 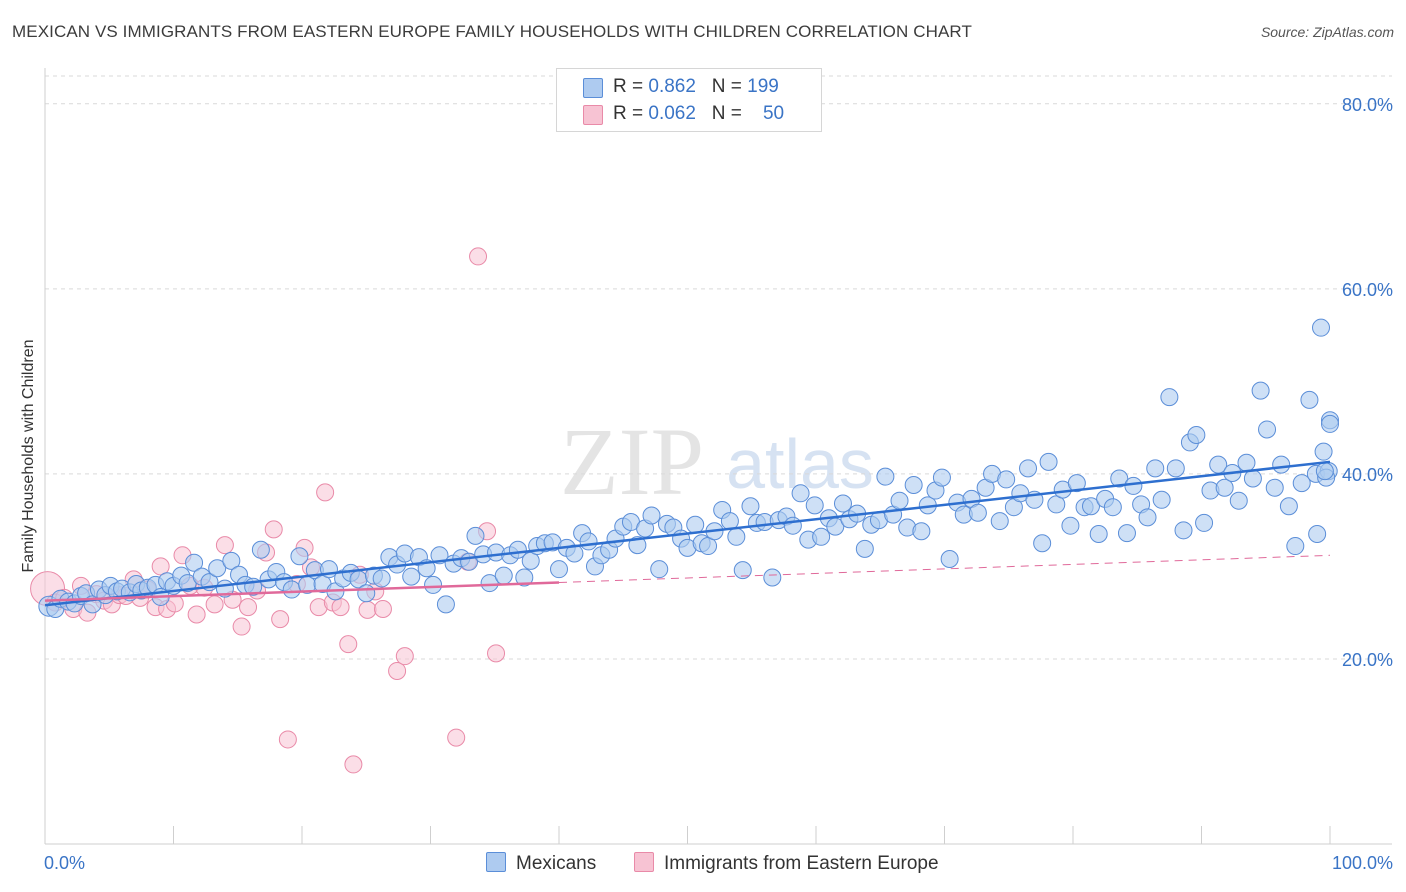 What do you see at coordinates (644, 862) in the screenshot?
I see `bottom-legend-swatch-pink` at bounding box center [644, 862].